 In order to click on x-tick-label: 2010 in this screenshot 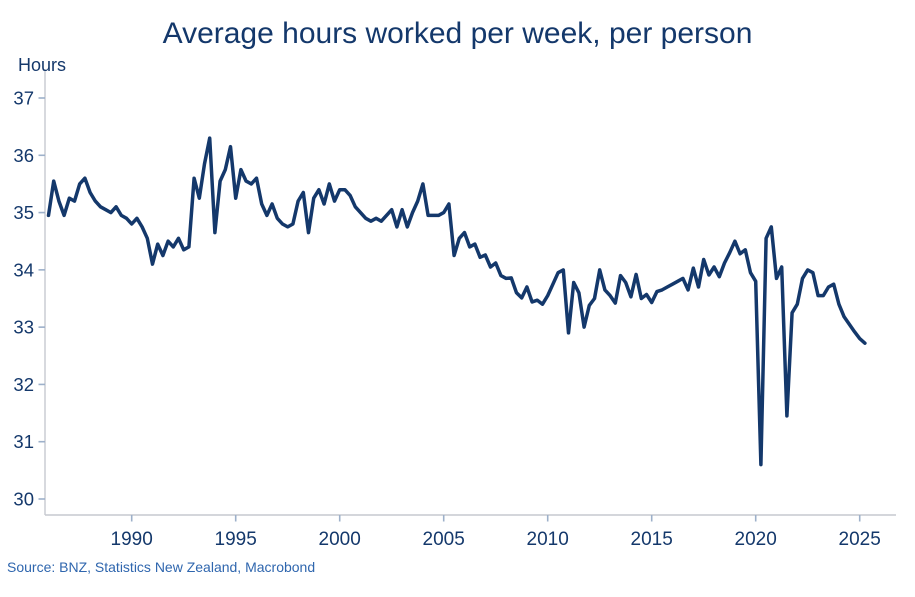, I will do `click(548, 539)`.